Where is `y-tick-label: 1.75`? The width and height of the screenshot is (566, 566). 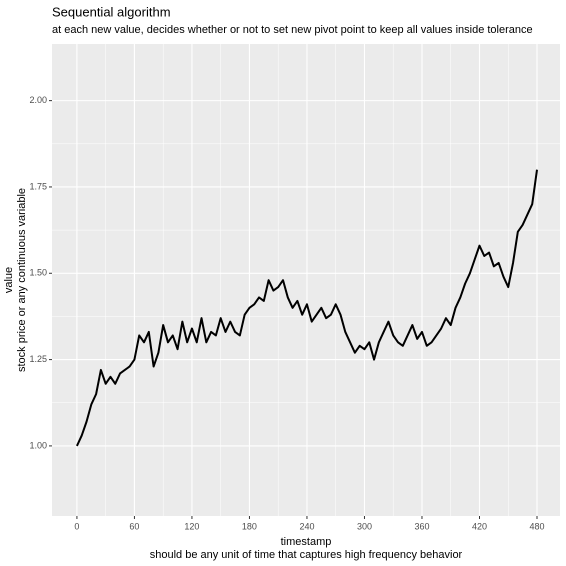
y-tick-label: 1.75 is located at coordinates (38, 186).